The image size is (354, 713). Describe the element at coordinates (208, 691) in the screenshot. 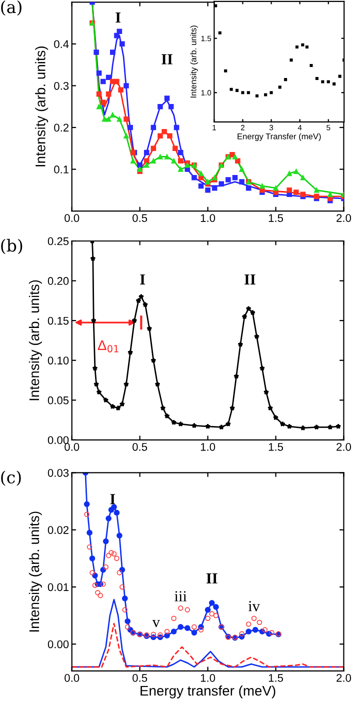

I see `x-axis-title: Energy transfer (meV)` at that location.